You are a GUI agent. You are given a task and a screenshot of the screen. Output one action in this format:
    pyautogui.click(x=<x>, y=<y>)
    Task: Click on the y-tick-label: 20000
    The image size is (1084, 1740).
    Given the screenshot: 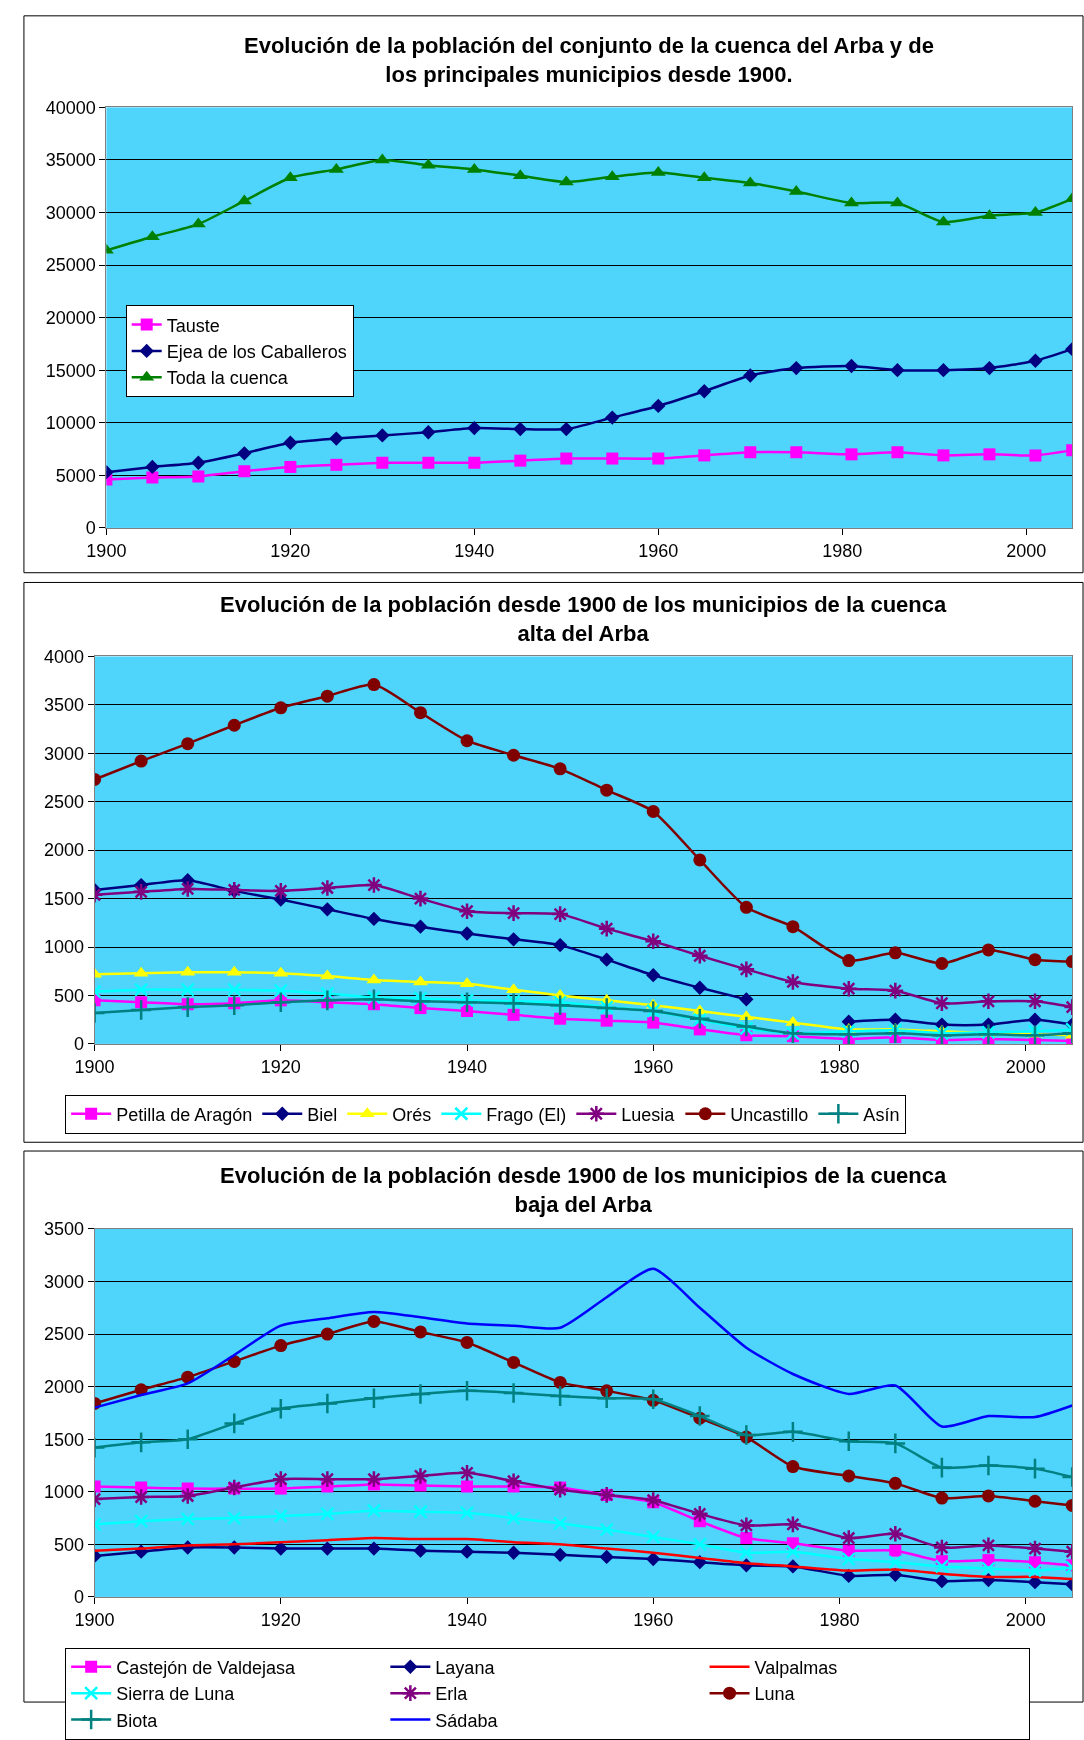 What is the action you would take?
    pyautogui.click(x=70, y=317)
    